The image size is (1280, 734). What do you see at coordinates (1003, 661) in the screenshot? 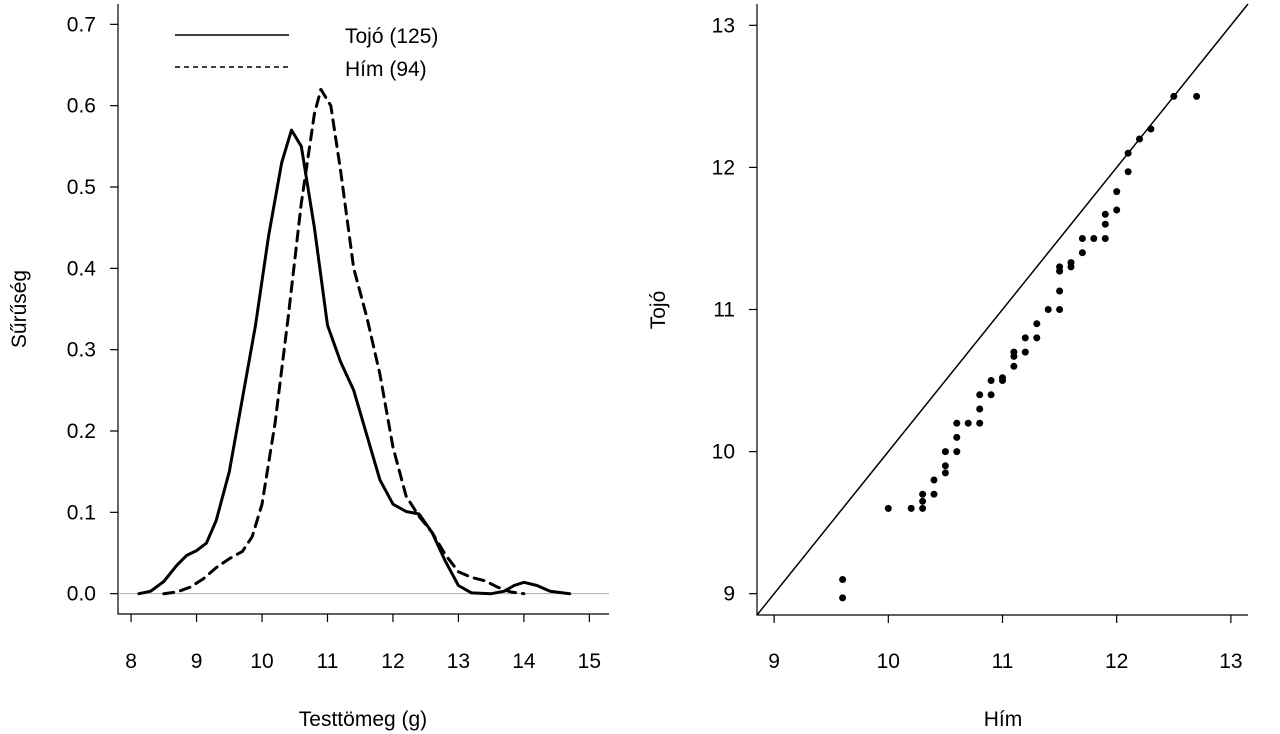
I see `qq-x-tick-label: 11` at bounding box center [1003, 661].